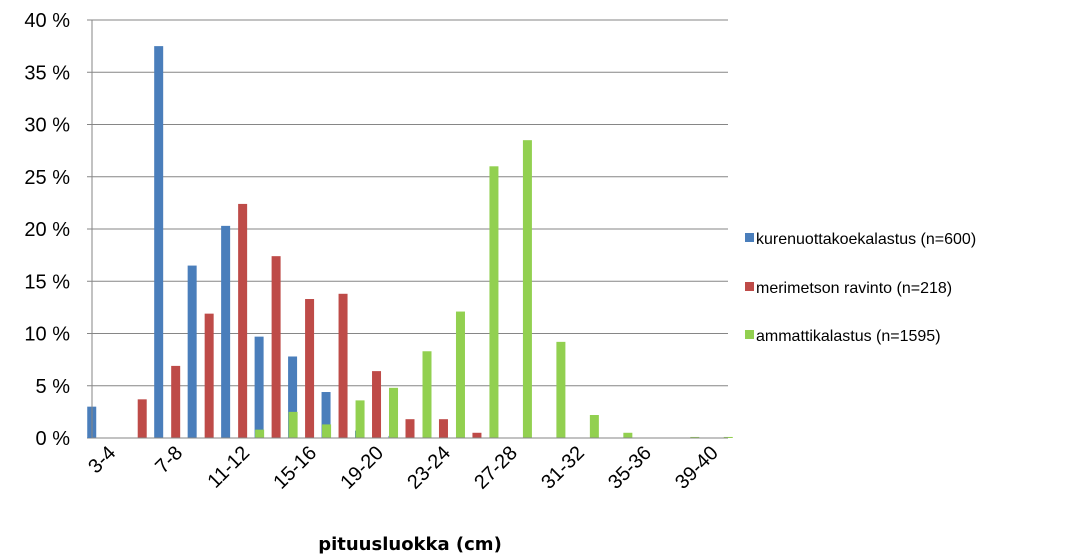 The width and height of the screenshot is (1087, 558). What do you see at coordinates (854, 288) in the screenshot?
I see `legend-label: merimetson ravinto (n=218)` at bounding box center [854, 288].